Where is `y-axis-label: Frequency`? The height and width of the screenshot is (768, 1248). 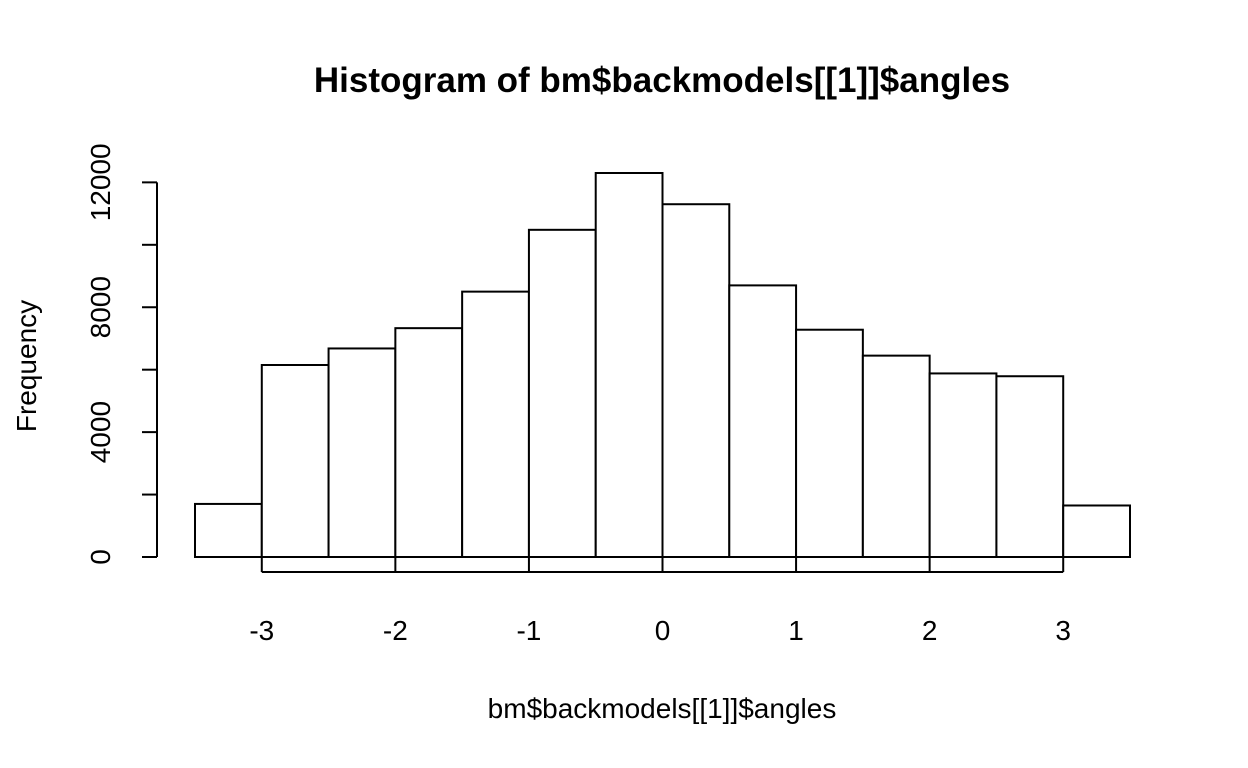
y-axis-label: Frequency is located at coordinates (26, 366).